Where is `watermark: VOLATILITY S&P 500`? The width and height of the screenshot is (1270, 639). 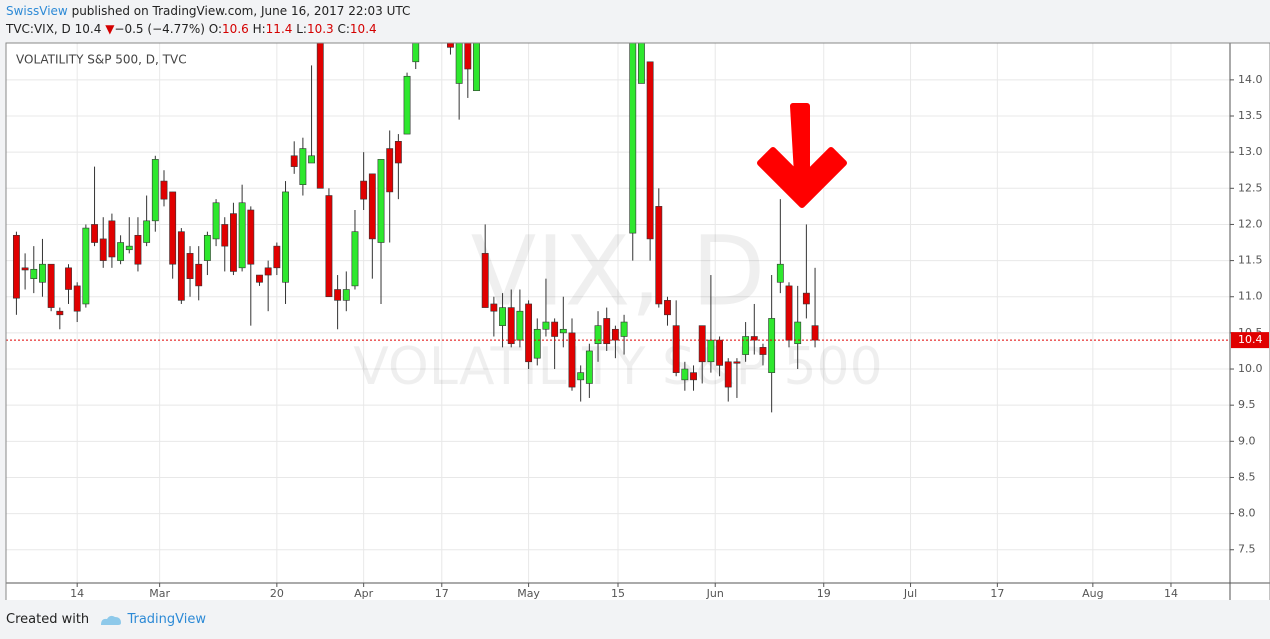 watermark: VOLATILITY S&P 500 is located at coordinates (617, 367).